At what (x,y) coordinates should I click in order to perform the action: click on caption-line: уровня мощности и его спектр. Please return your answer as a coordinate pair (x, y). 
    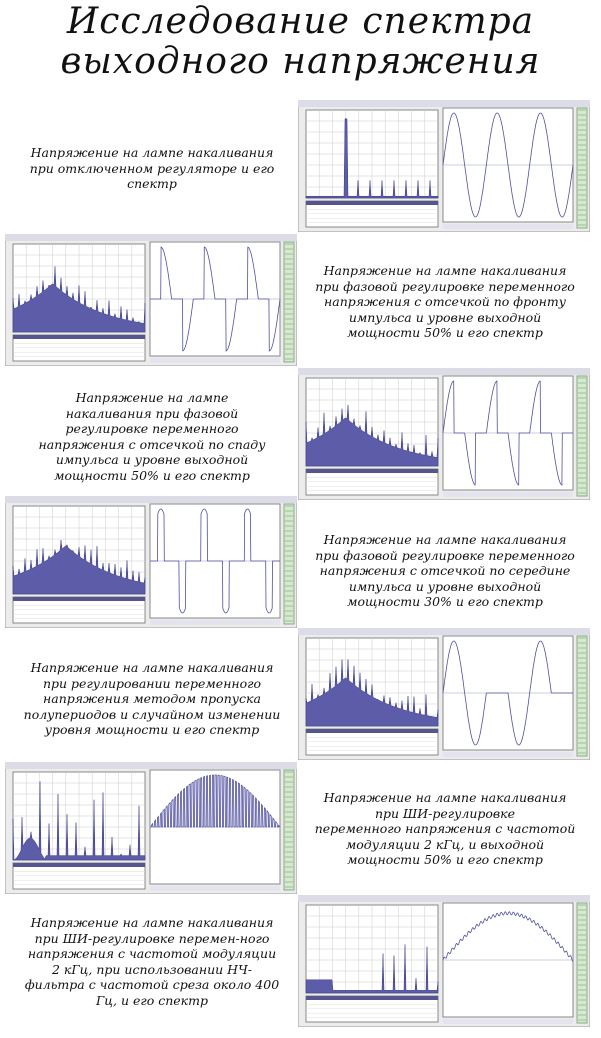
    Looking at the image, I should click on (152, 729).